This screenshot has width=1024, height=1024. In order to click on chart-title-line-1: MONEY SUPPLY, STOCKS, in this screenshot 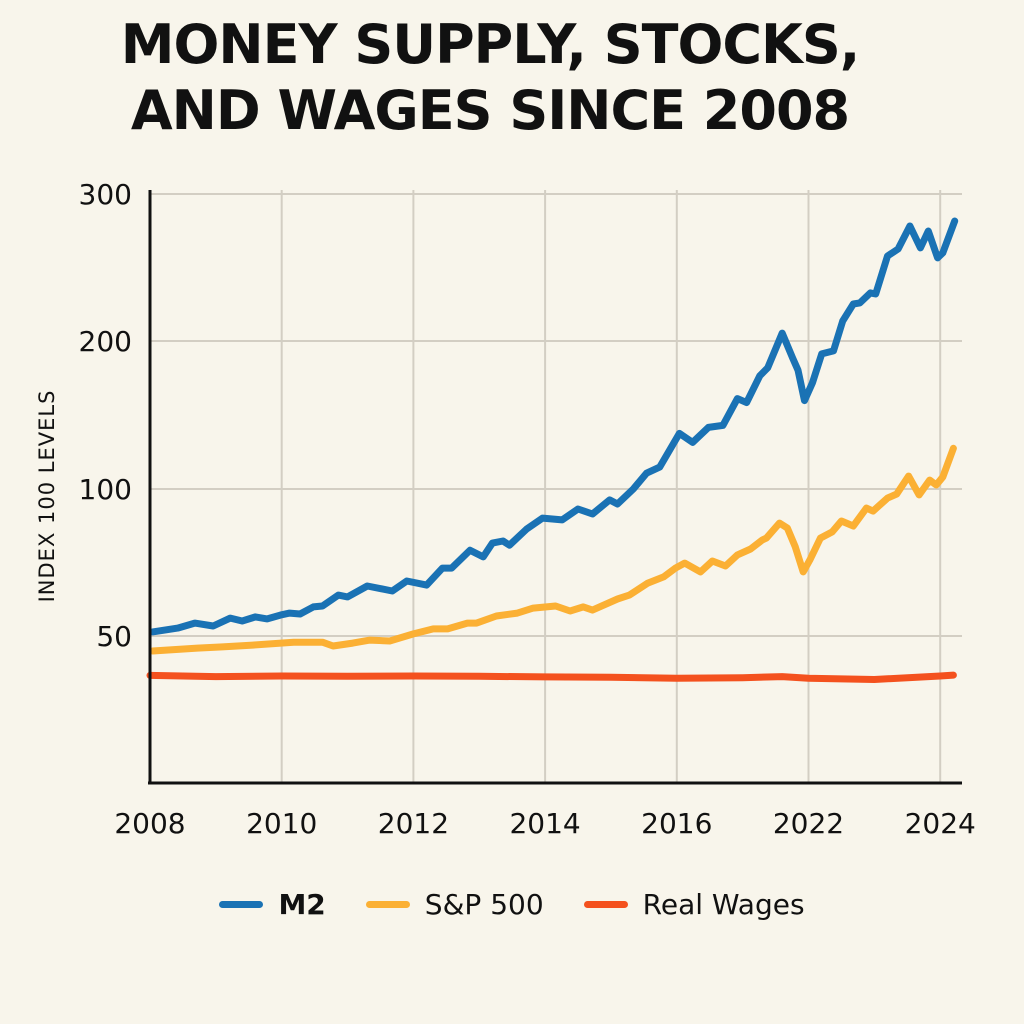, I will do `click(490, 44)`.